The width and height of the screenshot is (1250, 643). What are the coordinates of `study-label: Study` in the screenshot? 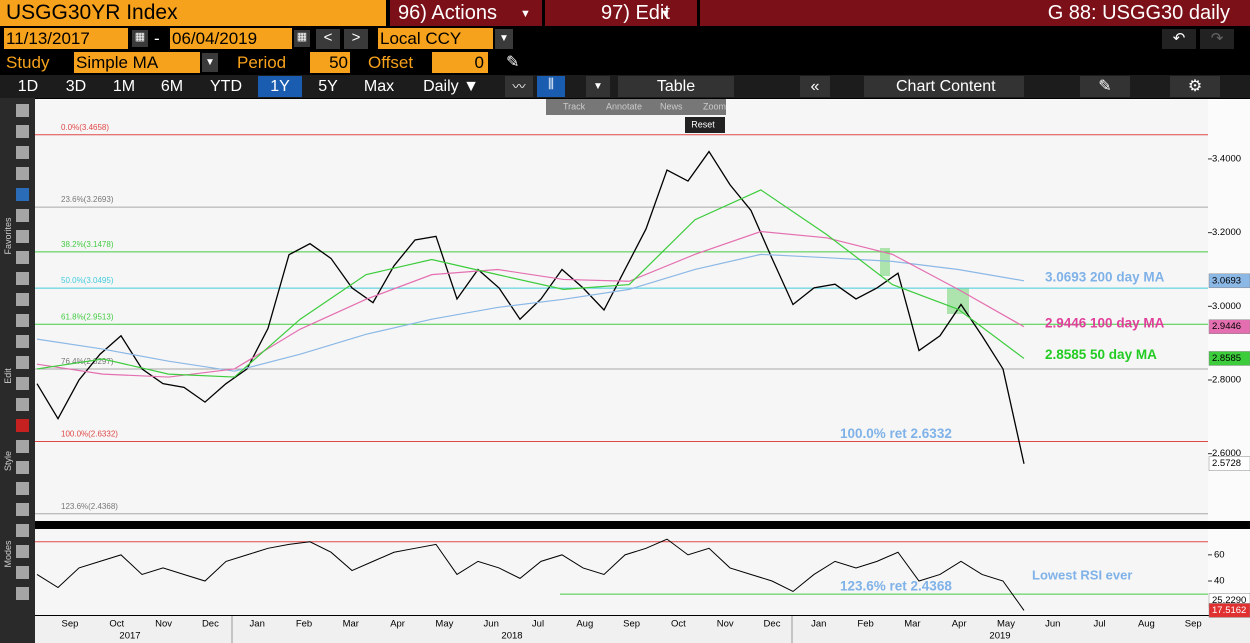 It's located at (28, 62).